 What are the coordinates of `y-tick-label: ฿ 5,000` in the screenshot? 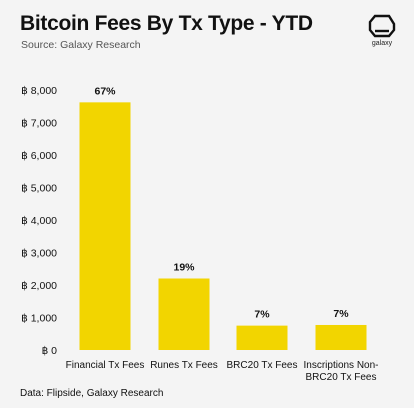 It's located at (39, 189).